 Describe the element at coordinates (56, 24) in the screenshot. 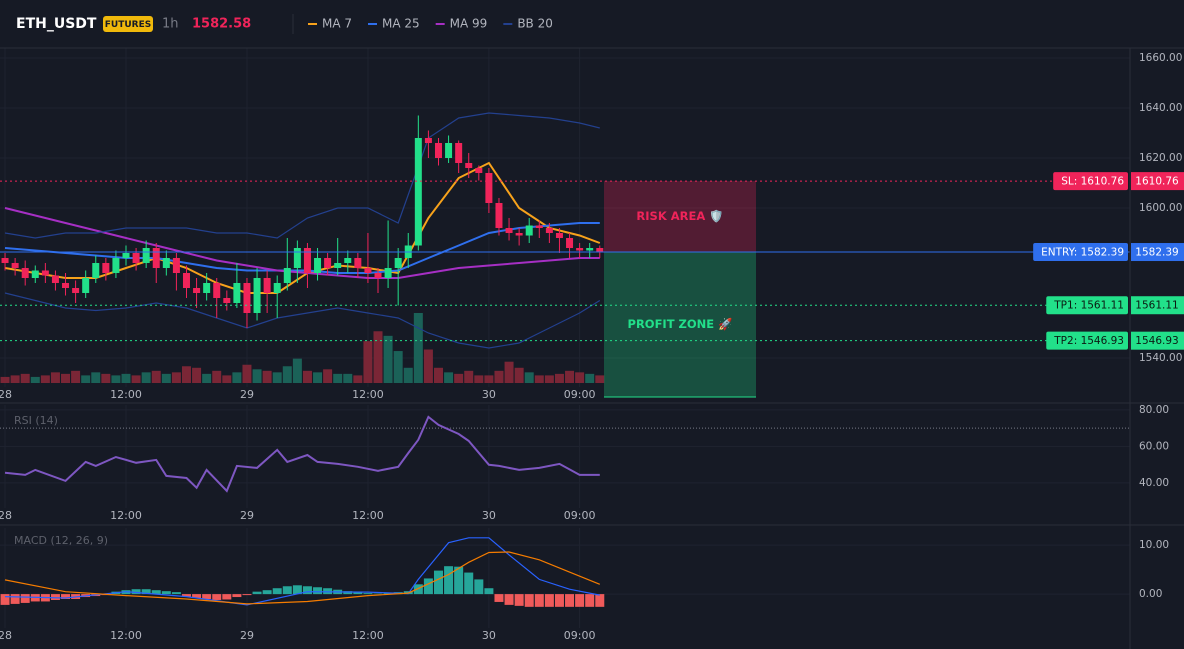

I see `symbol: ETH_USDT` at that location.